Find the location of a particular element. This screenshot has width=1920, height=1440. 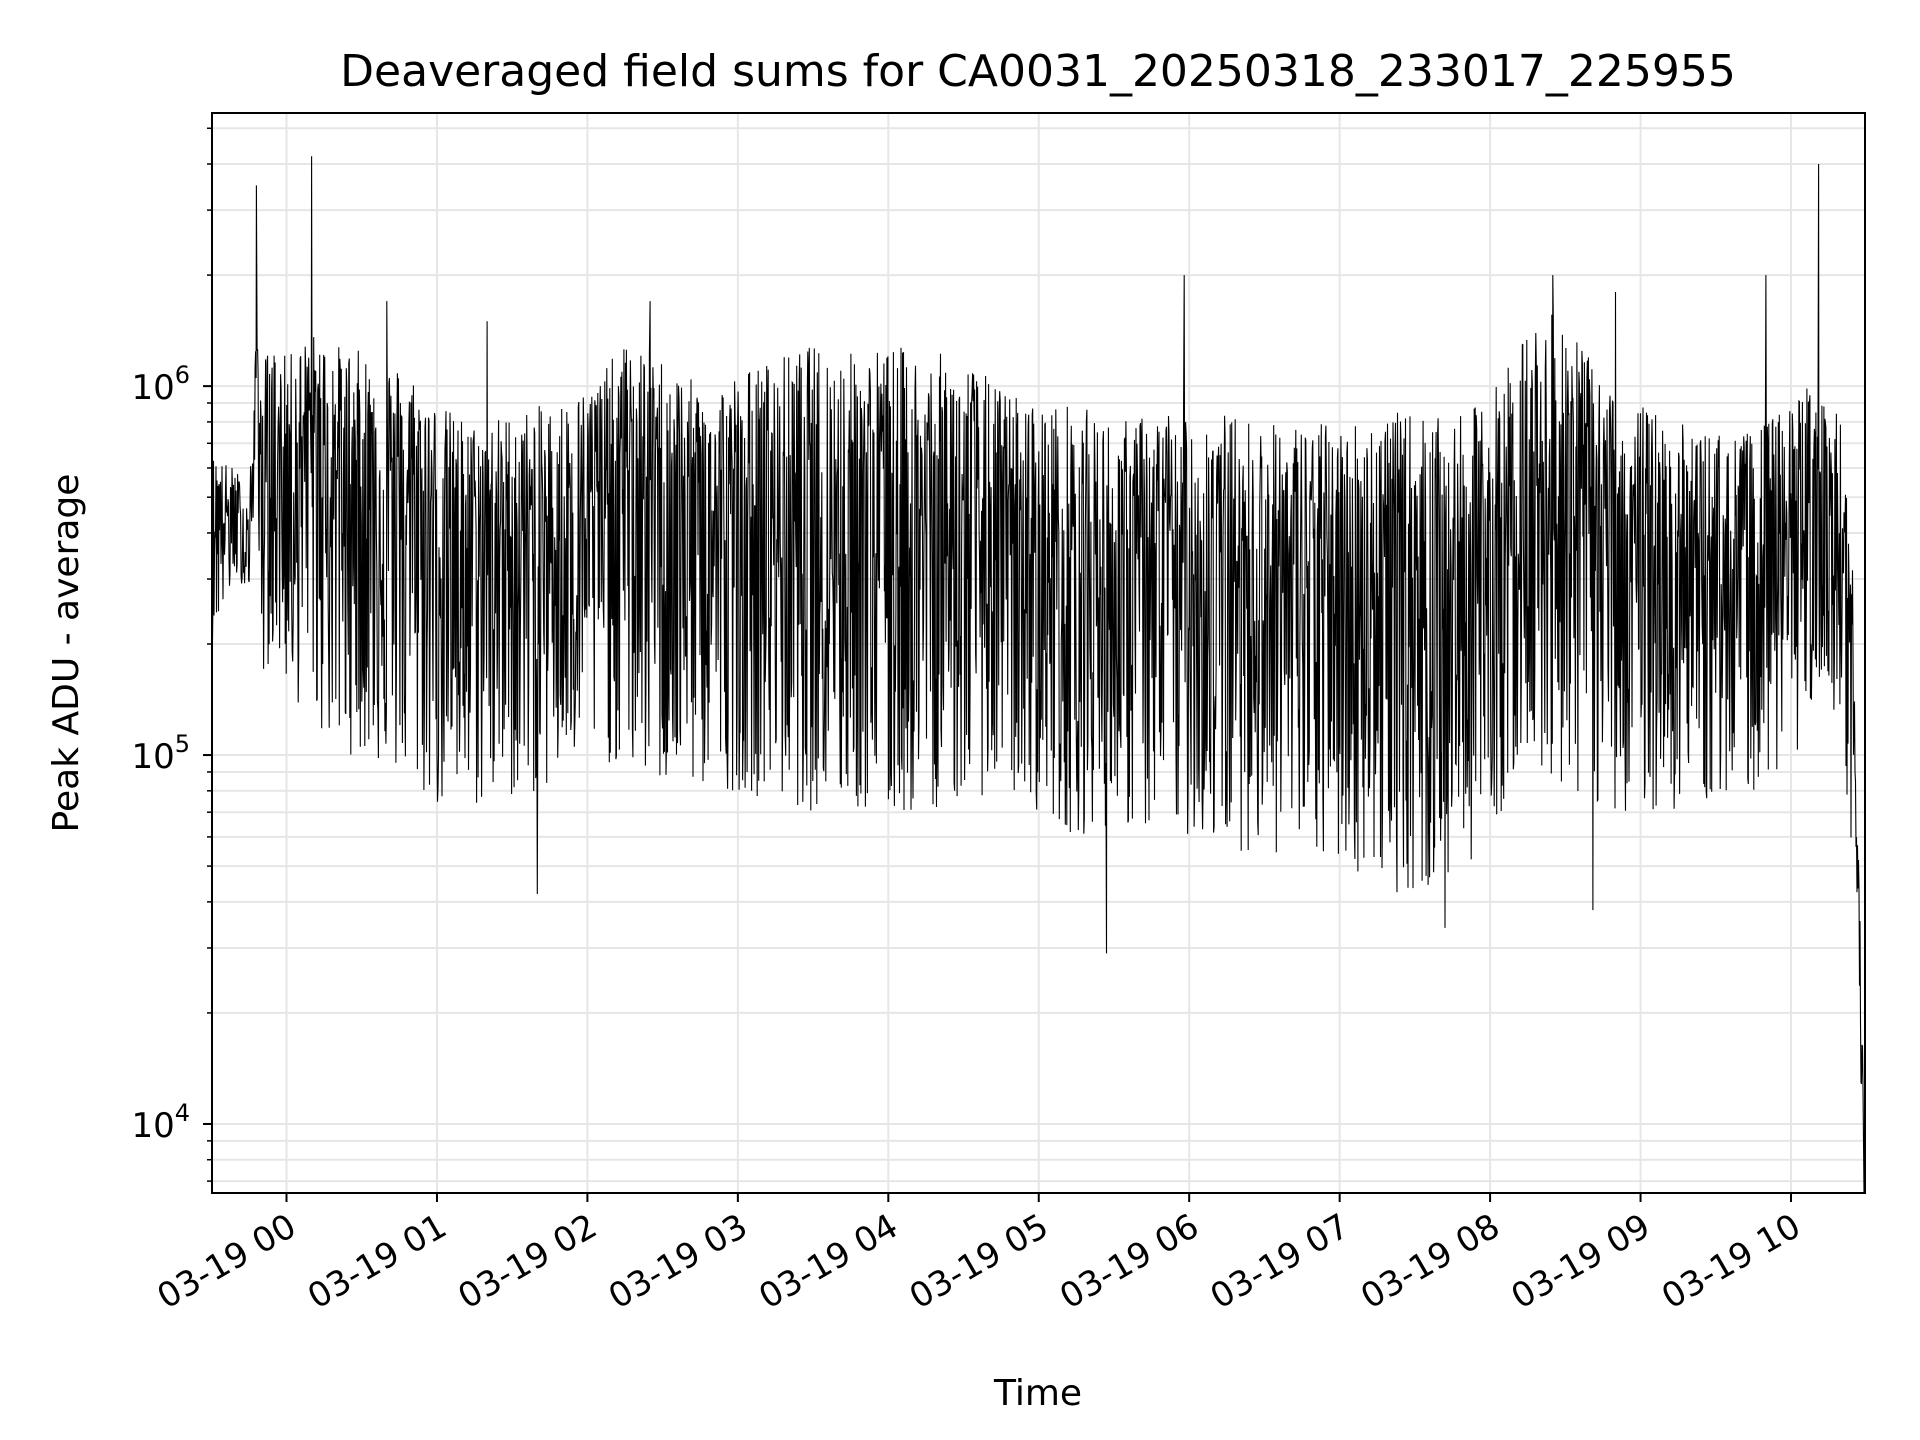

x-axis-label: Time is located at coordinates (1037, 1393).